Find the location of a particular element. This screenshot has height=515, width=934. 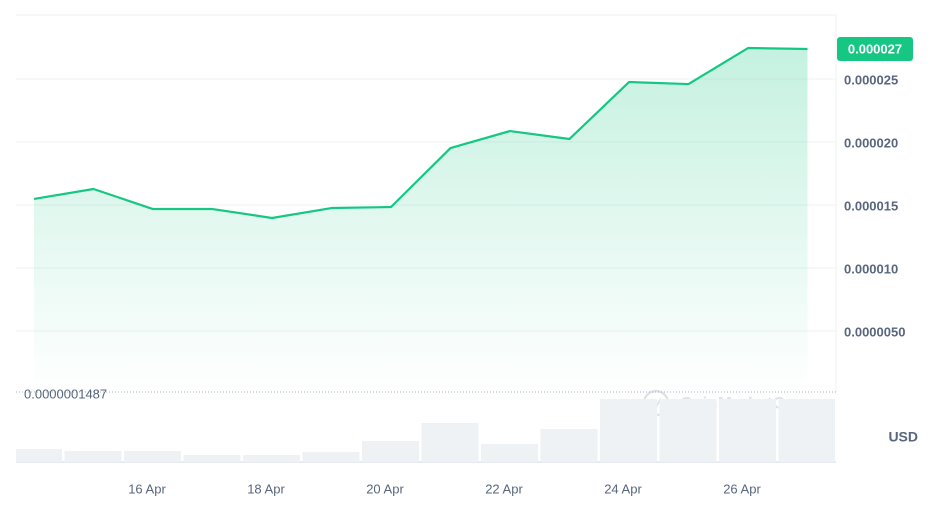

y-tick-label: 0.000015 is located at coordinates (871, 205).